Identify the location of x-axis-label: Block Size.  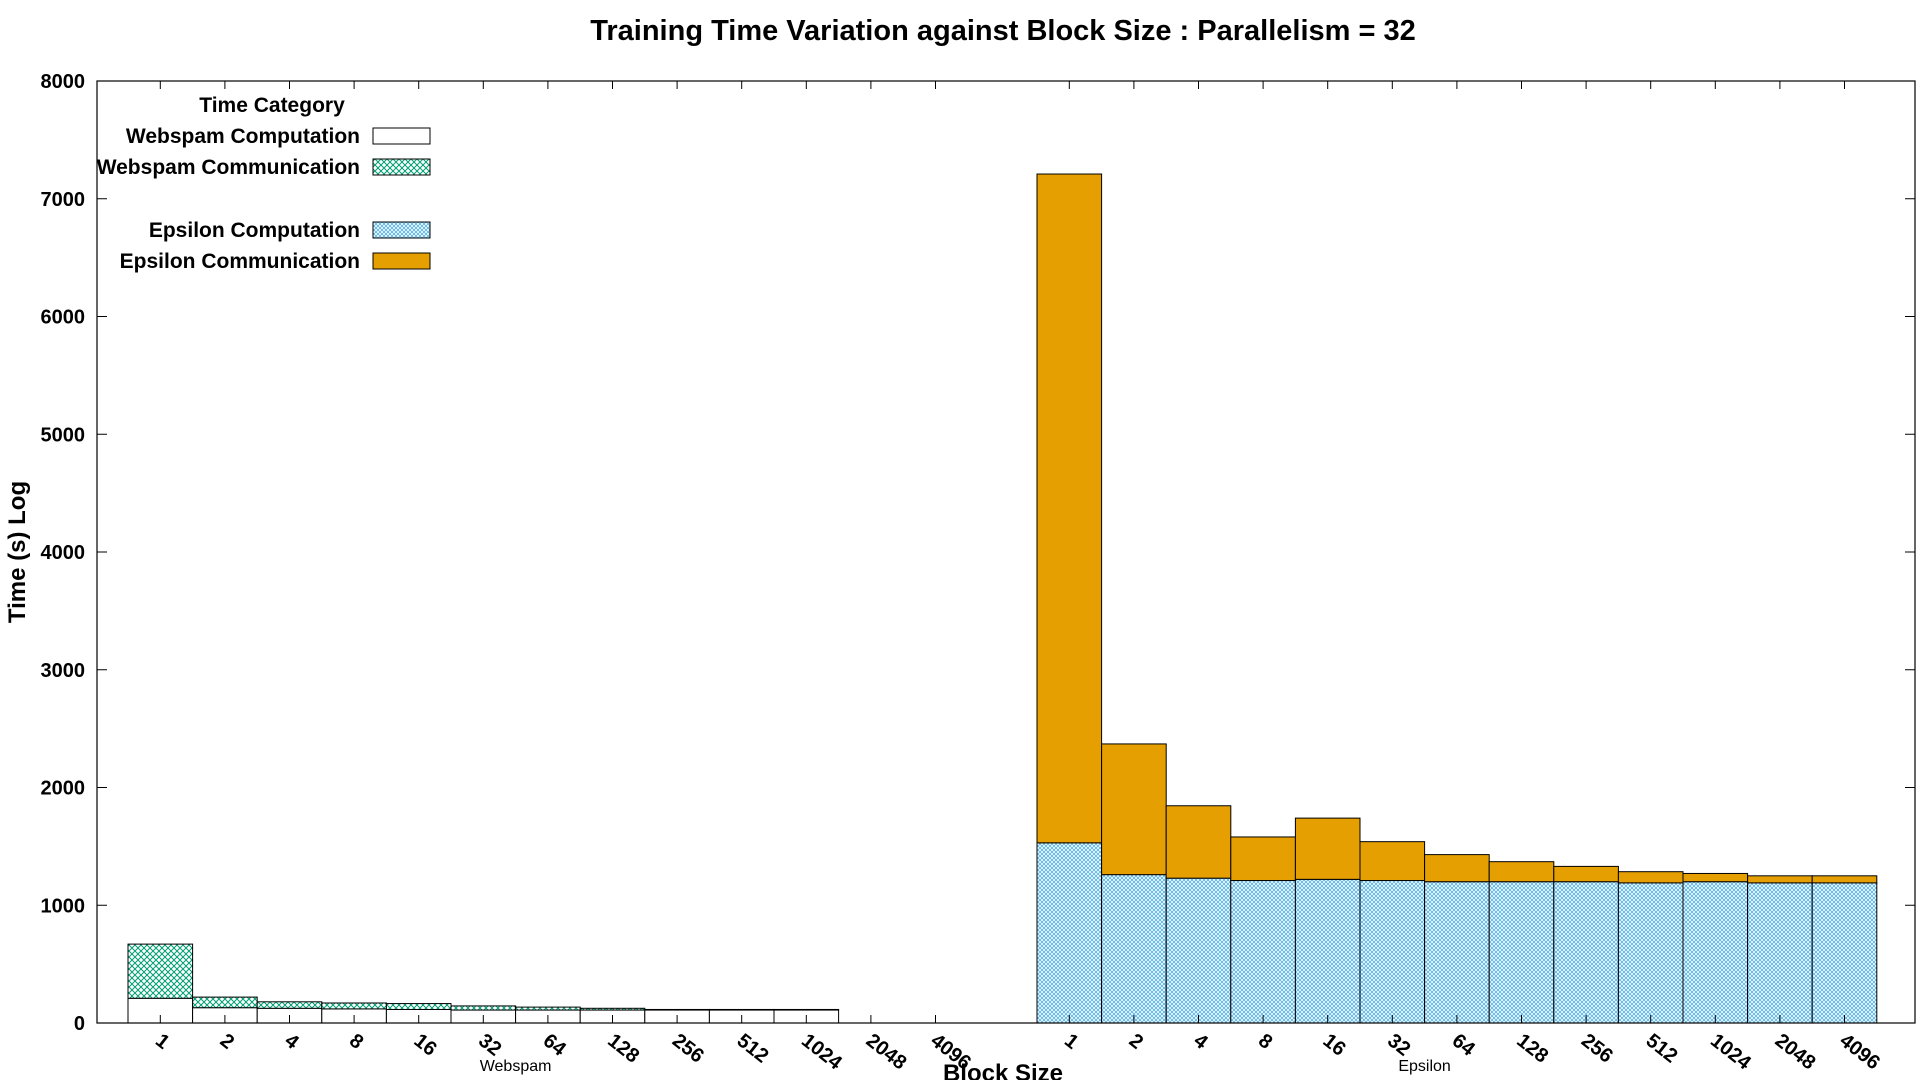
(1003, 1070).